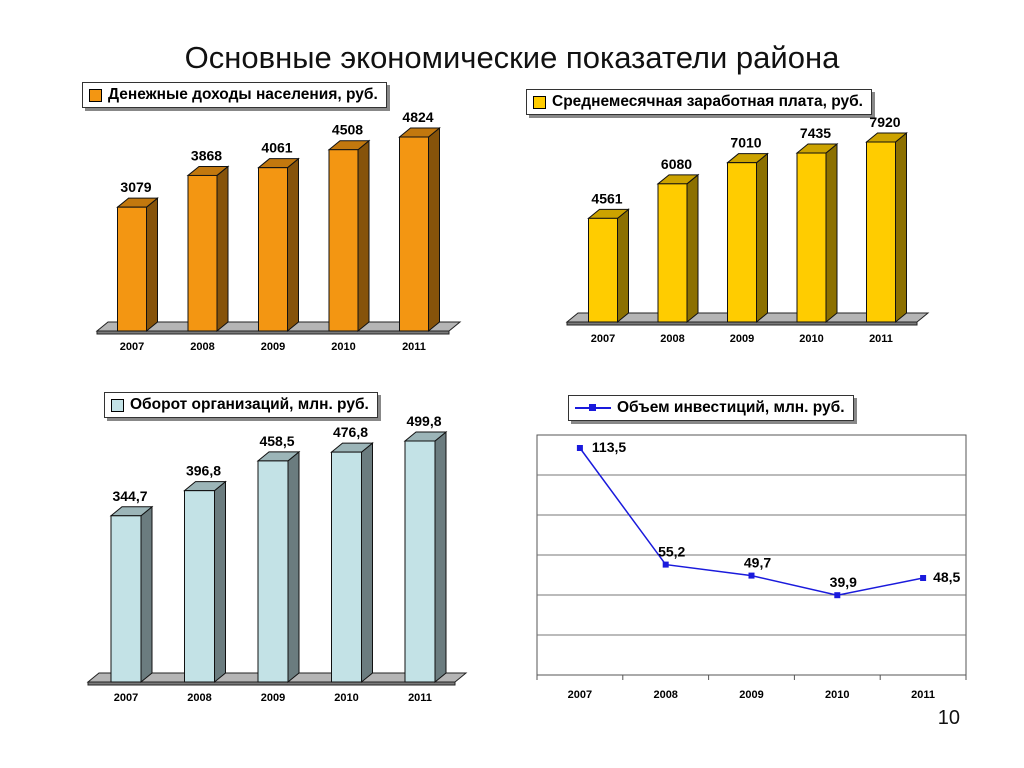 The height and width of the screenshot is (768, 1024). What do you see at coordinates (276, 148) in the screenshot?
I see `data-label: 4061` at bounding box center [276, 148].